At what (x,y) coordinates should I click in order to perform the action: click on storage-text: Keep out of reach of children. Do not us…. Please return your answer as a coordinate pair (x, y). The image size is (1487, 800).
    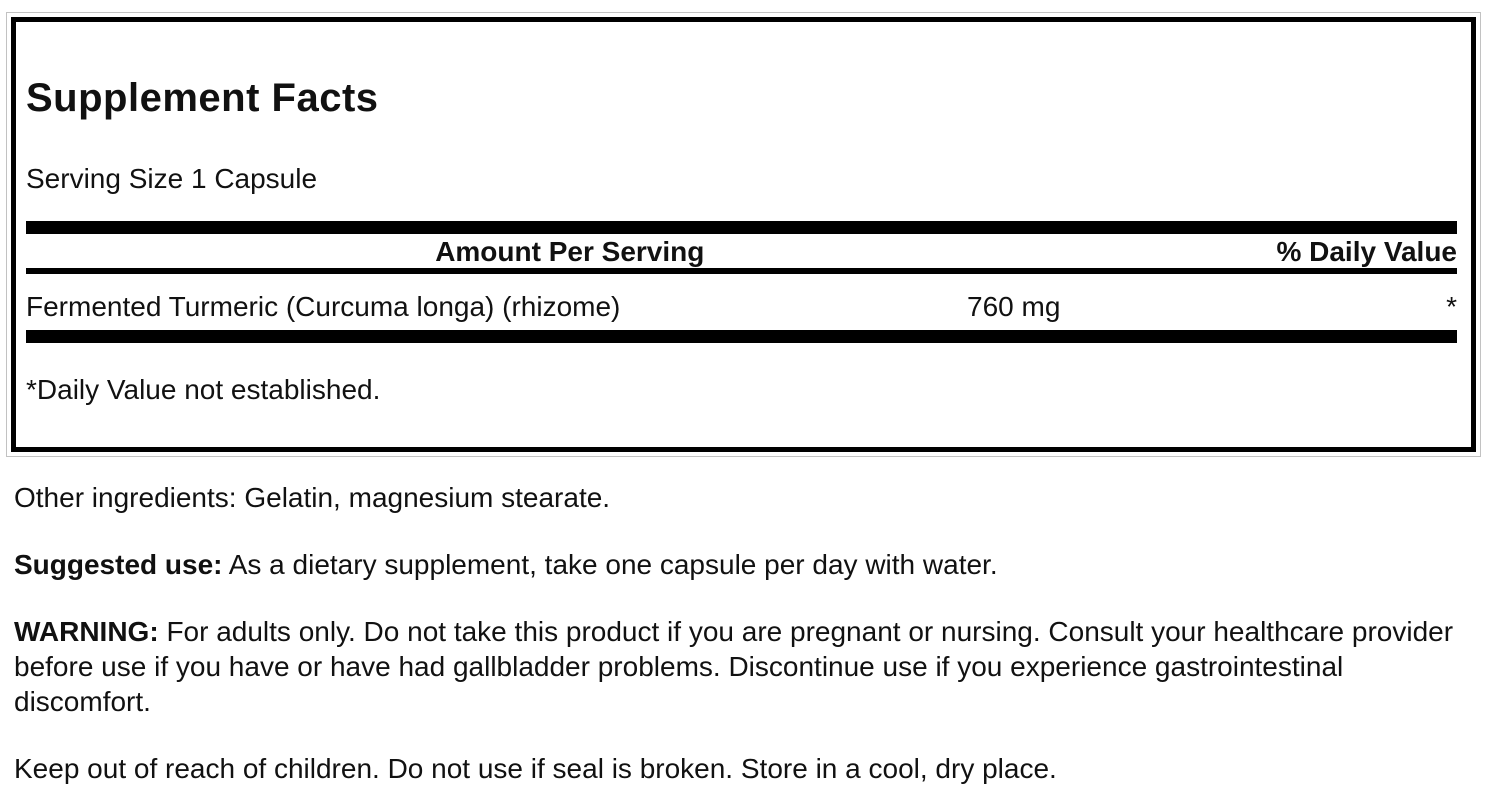
    Looking at the image, I should click on (535, 768).